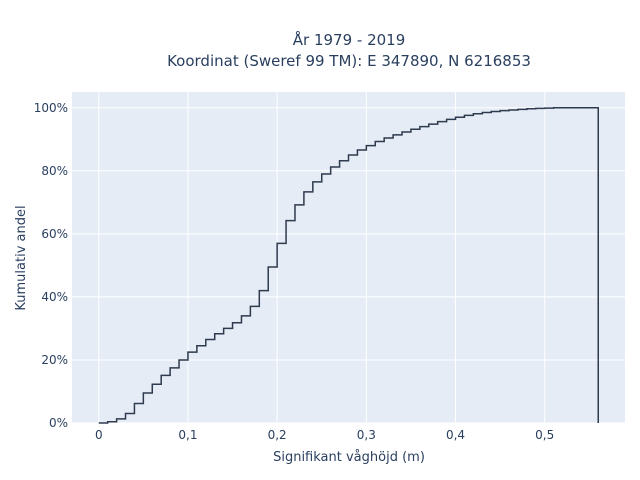  What do you see at coordinates (187, 435) in the screenshot?
I see `x-tick-label: 0,1` at bounding box center [187, 435].